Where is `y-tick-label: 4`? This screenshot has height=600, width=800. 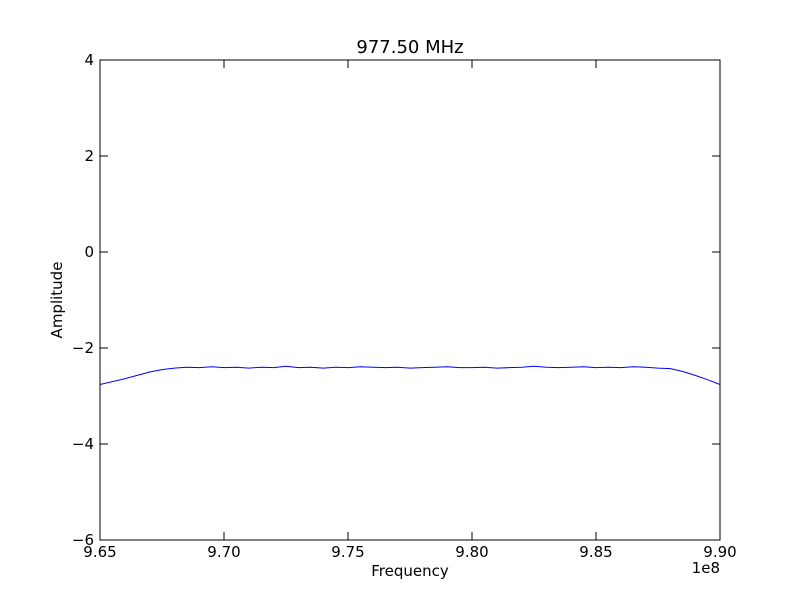 y-tick-label: 4 is located at coordinates (89, 60).